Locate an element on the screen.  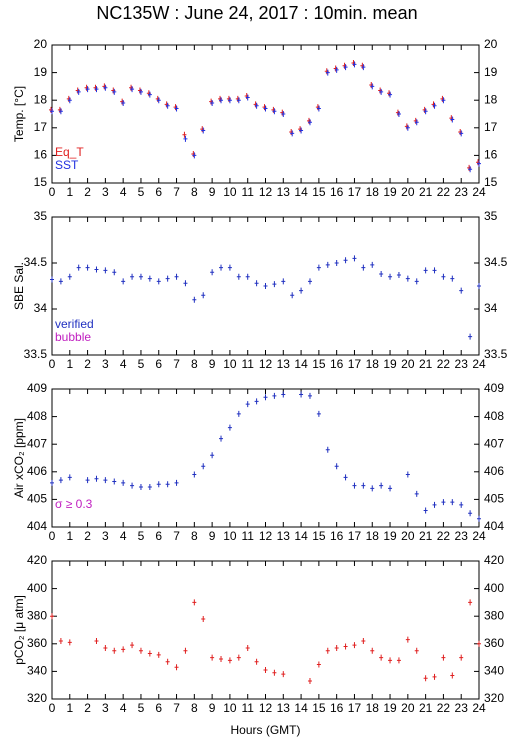
x-tick-label: 24 is located at coordinates (479, 708).